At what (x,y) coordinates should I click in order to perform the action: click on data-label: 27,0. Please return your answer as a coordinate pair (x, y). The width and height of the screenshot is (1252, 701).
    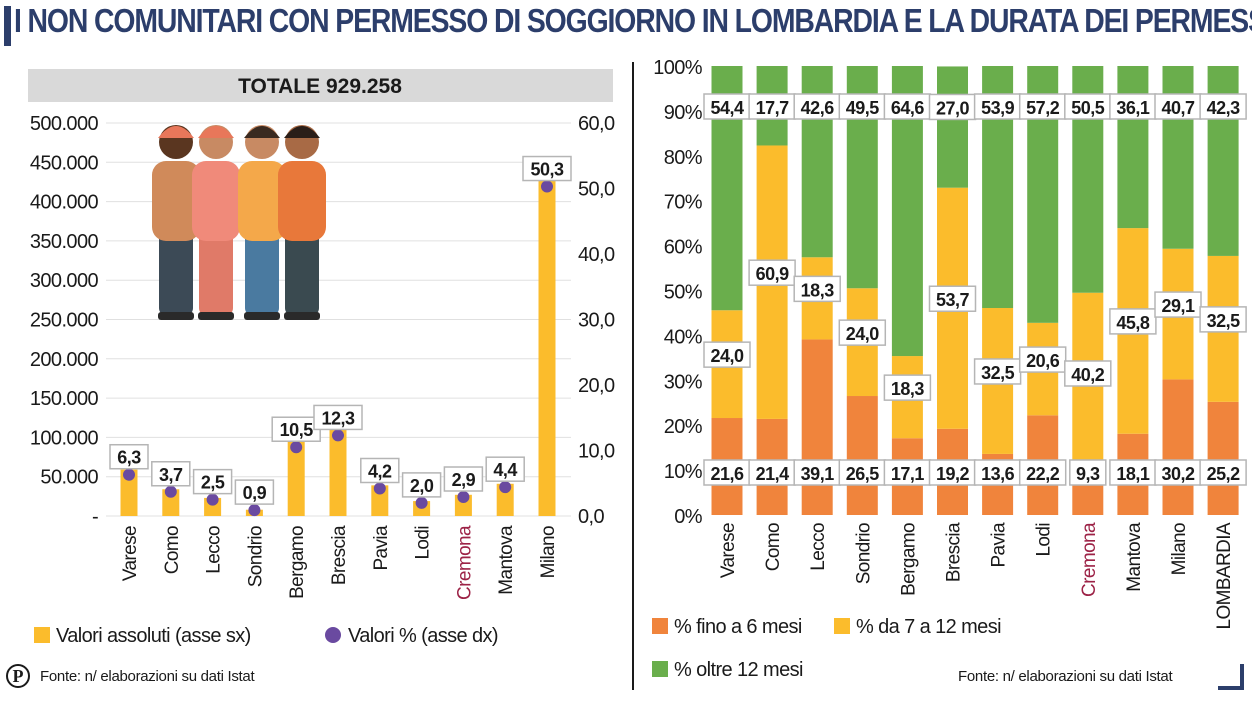
    Looking at the image, I should click on (953, 108).